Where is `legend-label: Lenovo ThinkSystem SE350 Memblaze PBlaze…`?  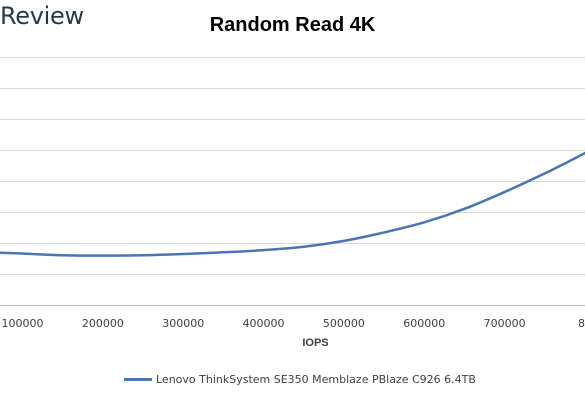 legend-label: Lenovo ThinkSystem SE350 Memblaze PBlaze… is located at coordinates (316, 379).